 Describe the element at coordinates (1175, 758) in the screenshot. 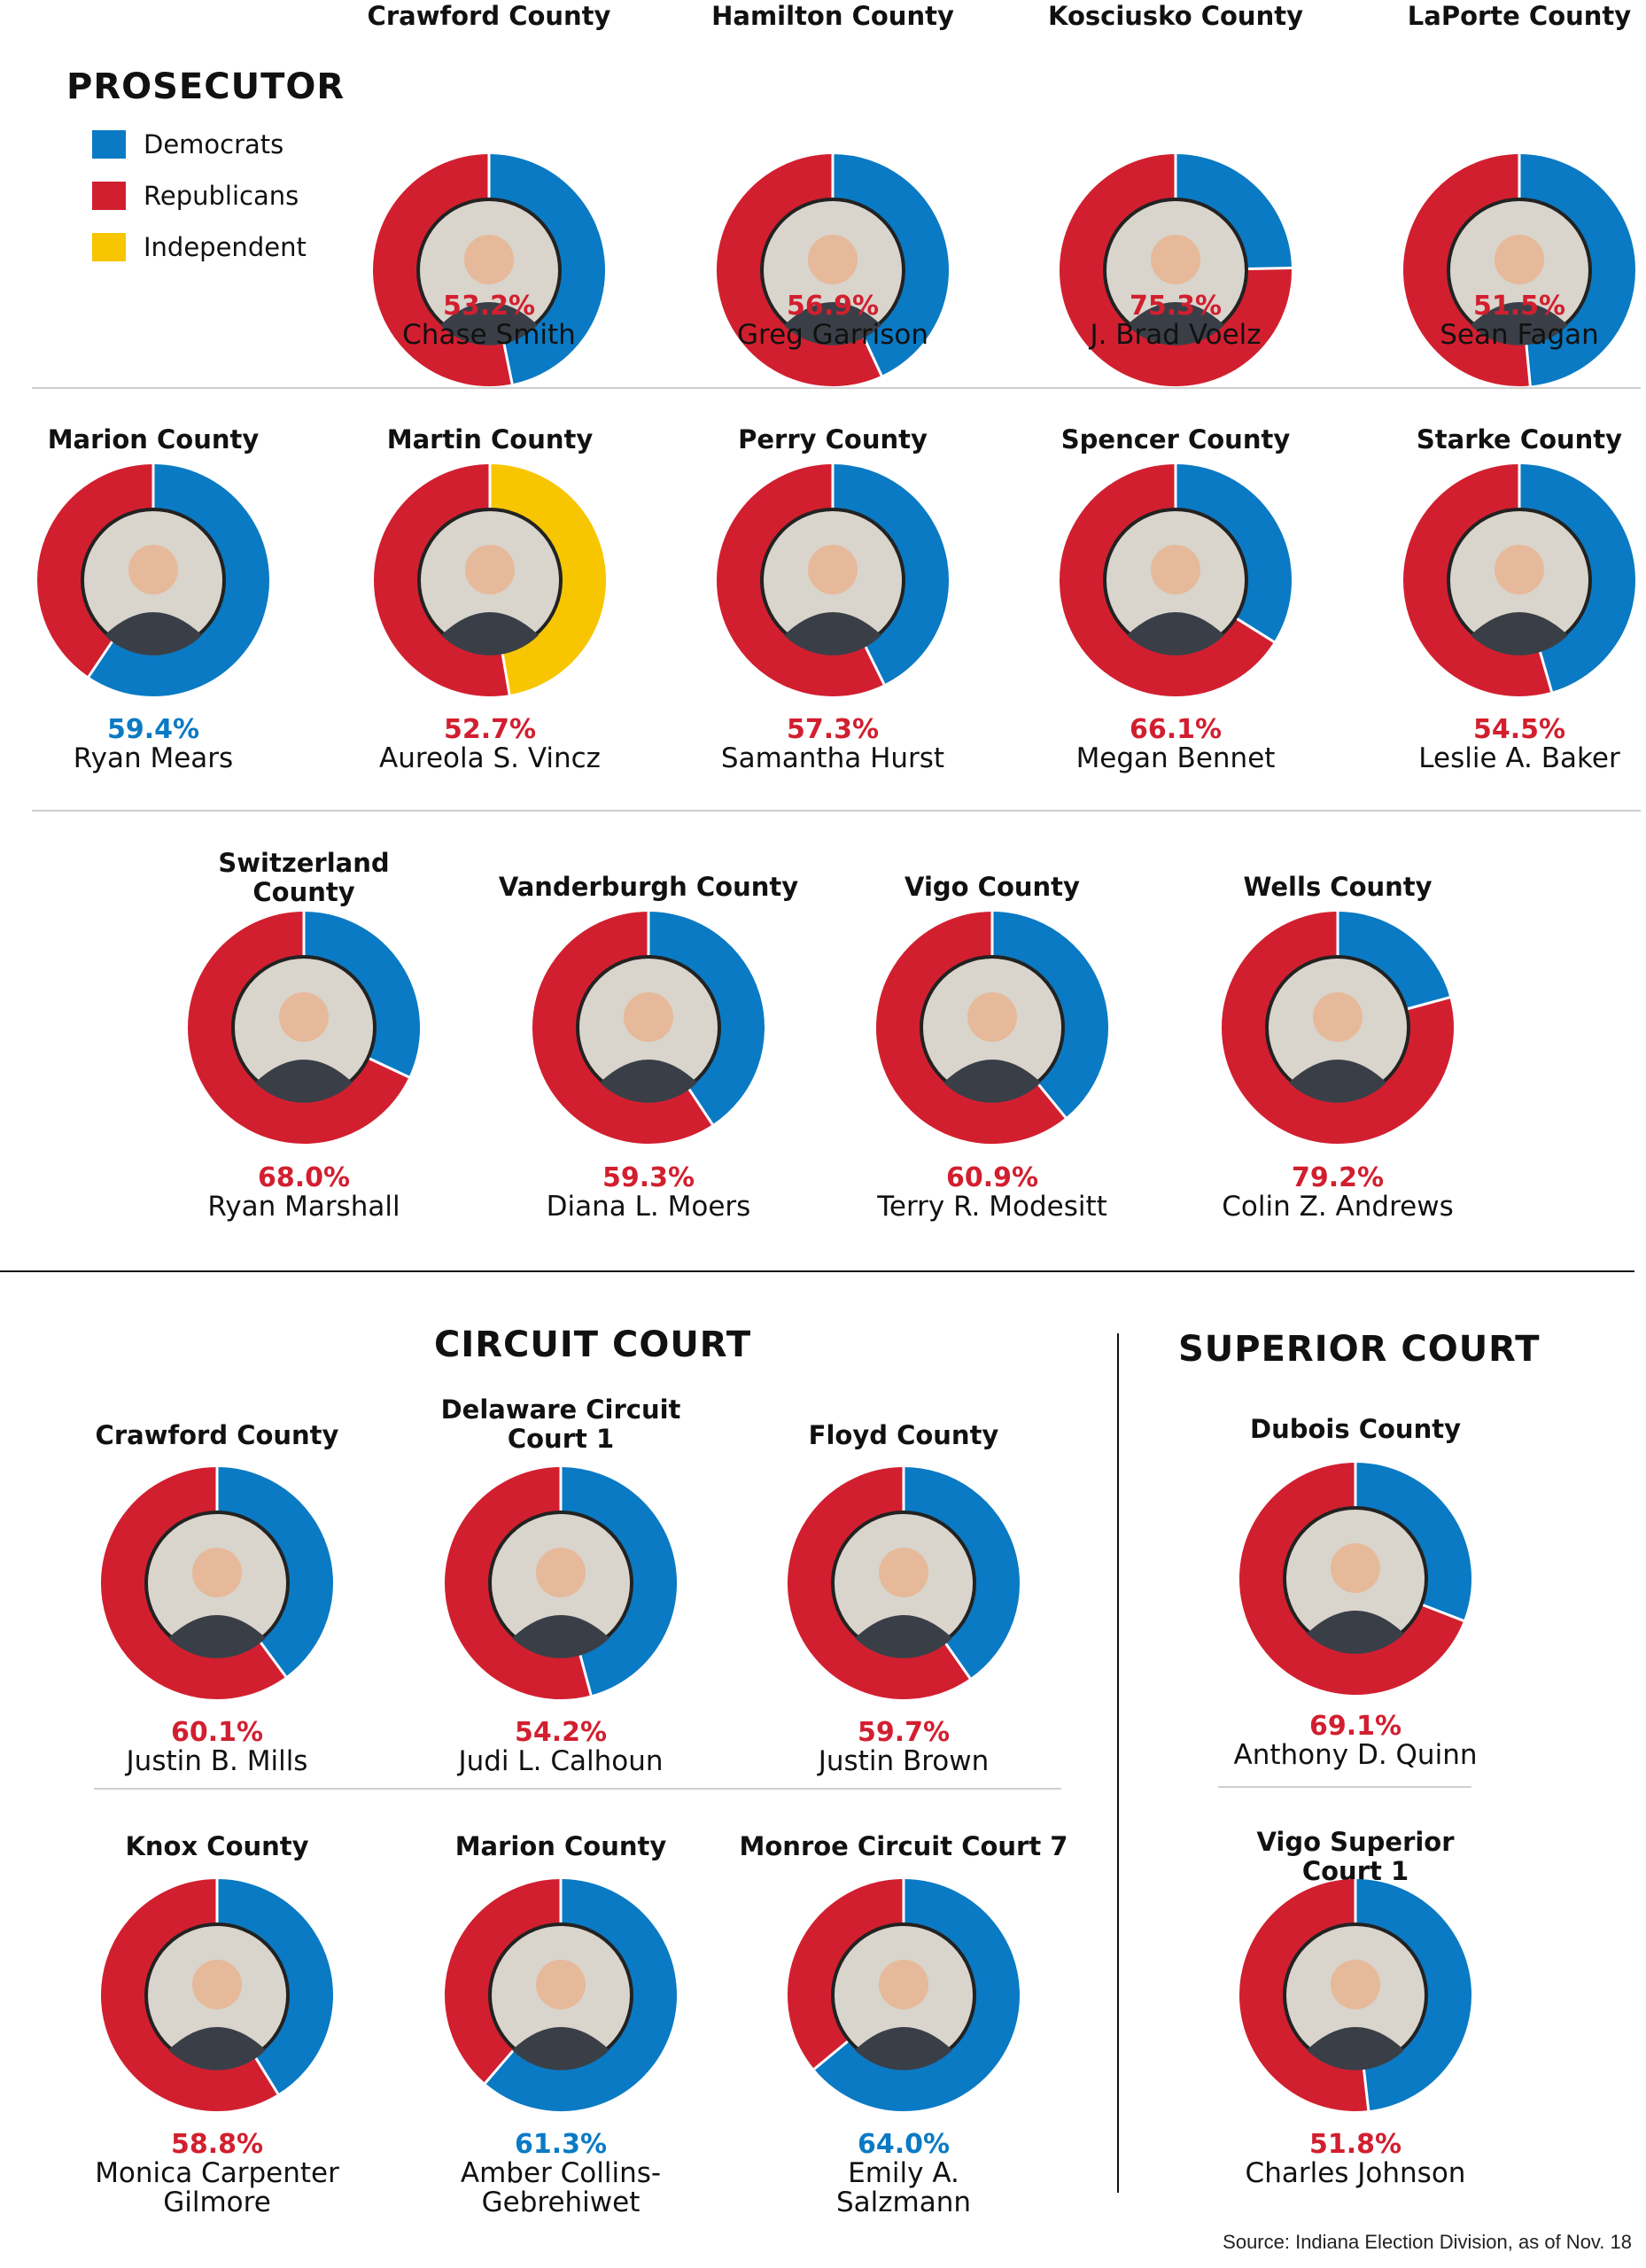

I see `winner-name: Megan Bennet` at that location.